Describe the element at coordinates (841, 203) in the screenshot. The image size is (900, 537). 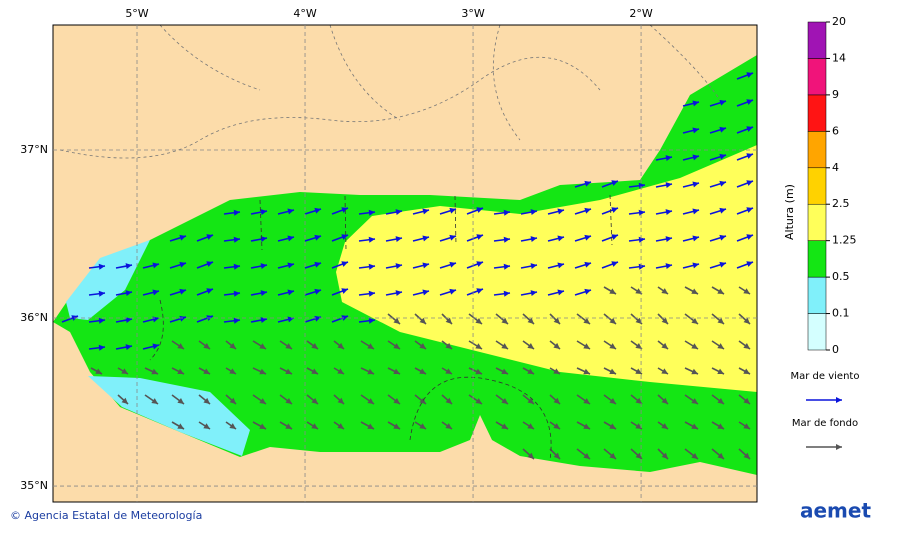
I see `colorbar-tick-label: 2.5` at that location.